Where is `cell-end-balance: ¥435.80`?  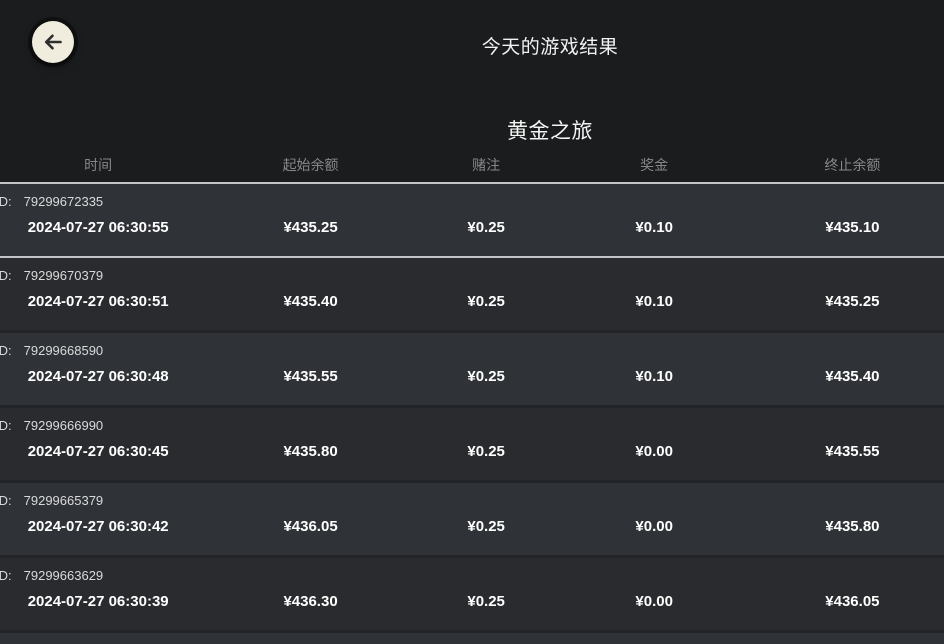 cell-end-balance: ¥435.80 is located at coordinates (852, 526).